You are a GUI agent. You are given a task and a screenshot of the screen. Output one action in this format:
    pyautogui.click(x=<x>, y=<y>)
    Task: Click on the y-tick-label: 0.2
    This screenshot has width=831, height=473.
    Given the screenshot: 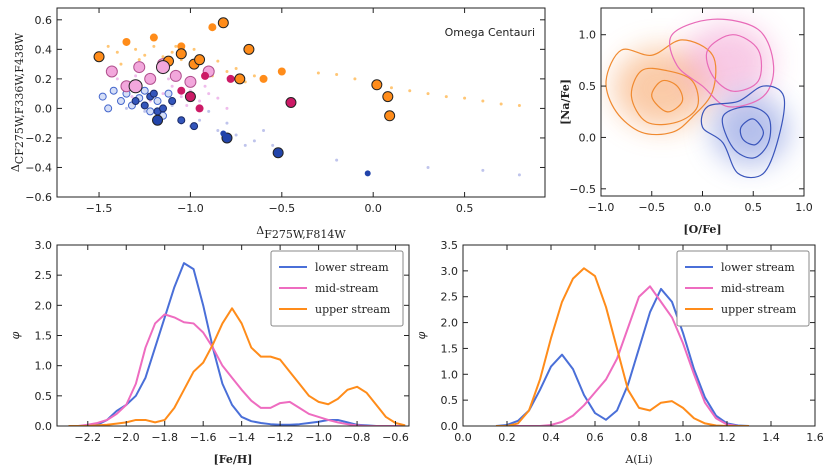 What is the action you would take?
    pyautogui.click(x=44, y=79)
    